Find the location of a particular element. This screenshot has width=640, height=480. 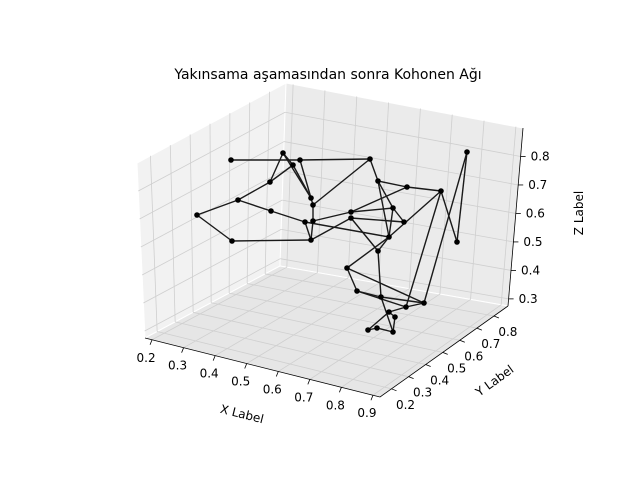

x-tick-label: 0.7 is located at coordinates (303, 397).